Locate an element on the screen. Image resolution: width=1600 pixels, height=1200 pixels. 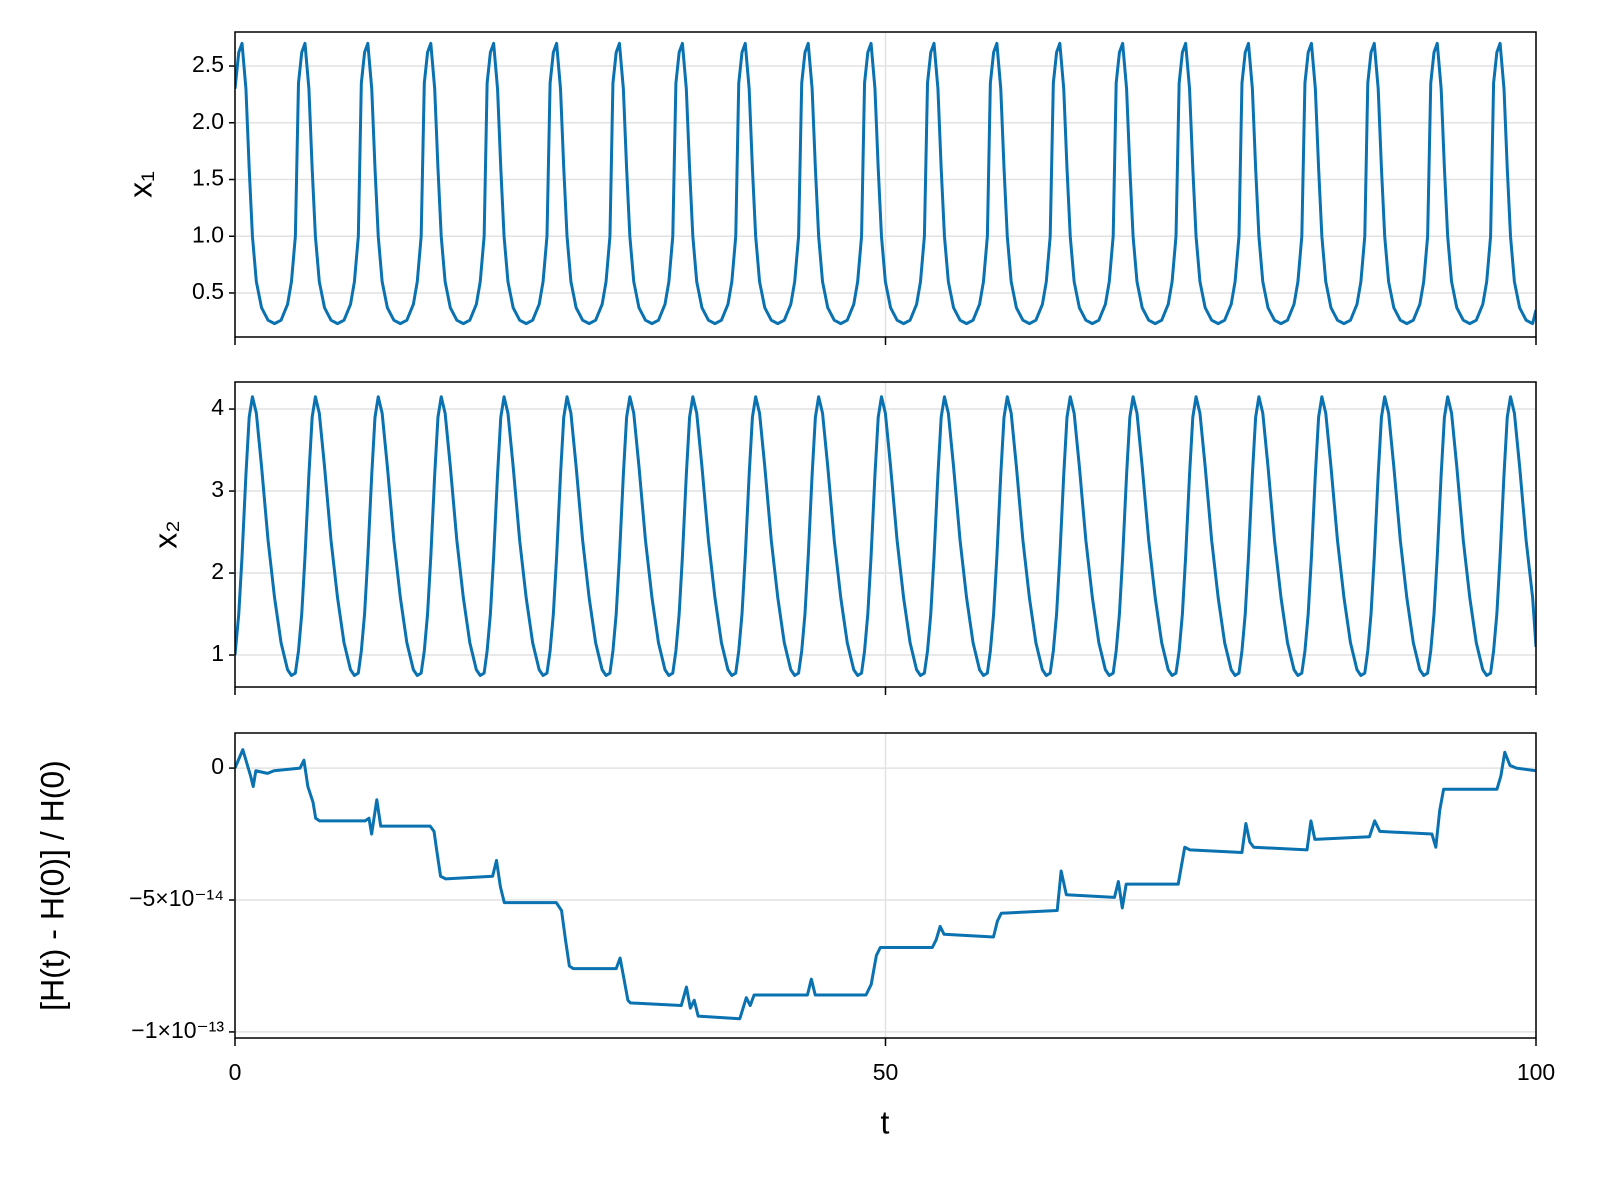
y-tick-label: −5×10⁻¹⁴ is located at coordinates (176, 898).